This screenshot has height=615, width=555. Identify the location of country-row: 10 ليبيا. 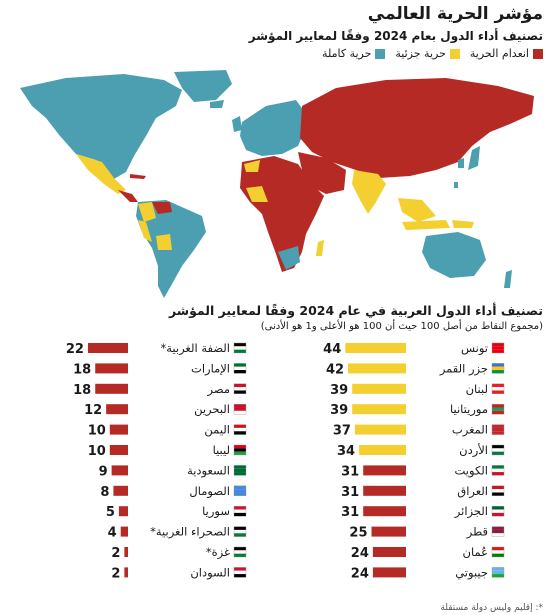
(167, 451).